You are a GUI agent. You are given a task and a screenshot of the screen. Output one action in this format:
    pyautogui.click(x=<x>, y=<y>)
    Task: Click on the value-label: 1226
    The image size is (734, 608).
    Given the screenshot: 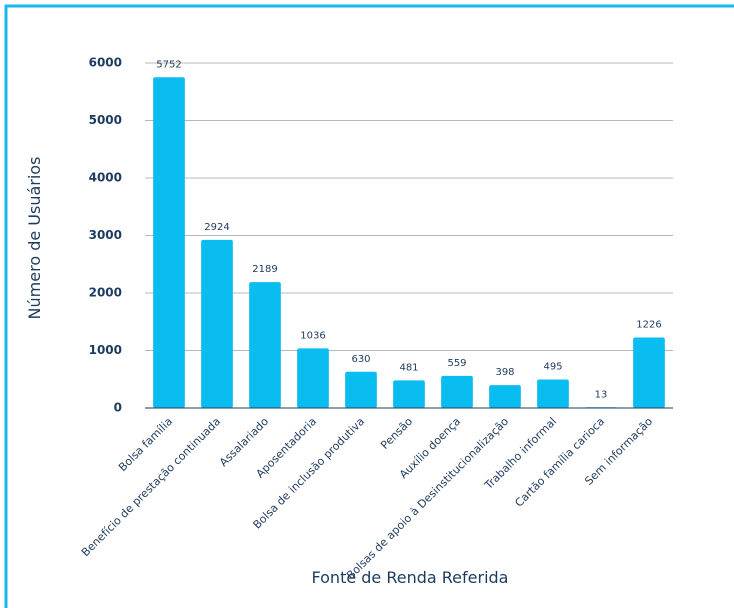 What is the action you would take?
    pyautogui.click(x=648, y=325)
    